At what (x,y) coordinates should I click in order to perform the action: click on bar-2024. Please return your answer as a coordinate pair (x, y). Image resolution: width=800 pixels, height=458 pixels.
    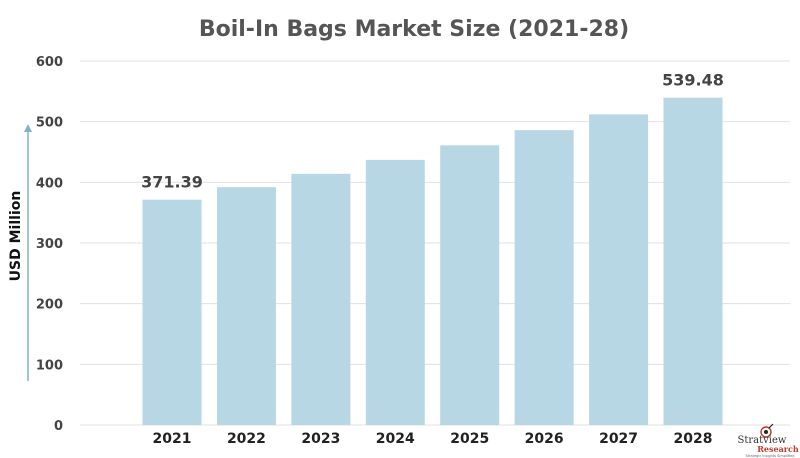
    Looking at the image, I should click on (395, 292).